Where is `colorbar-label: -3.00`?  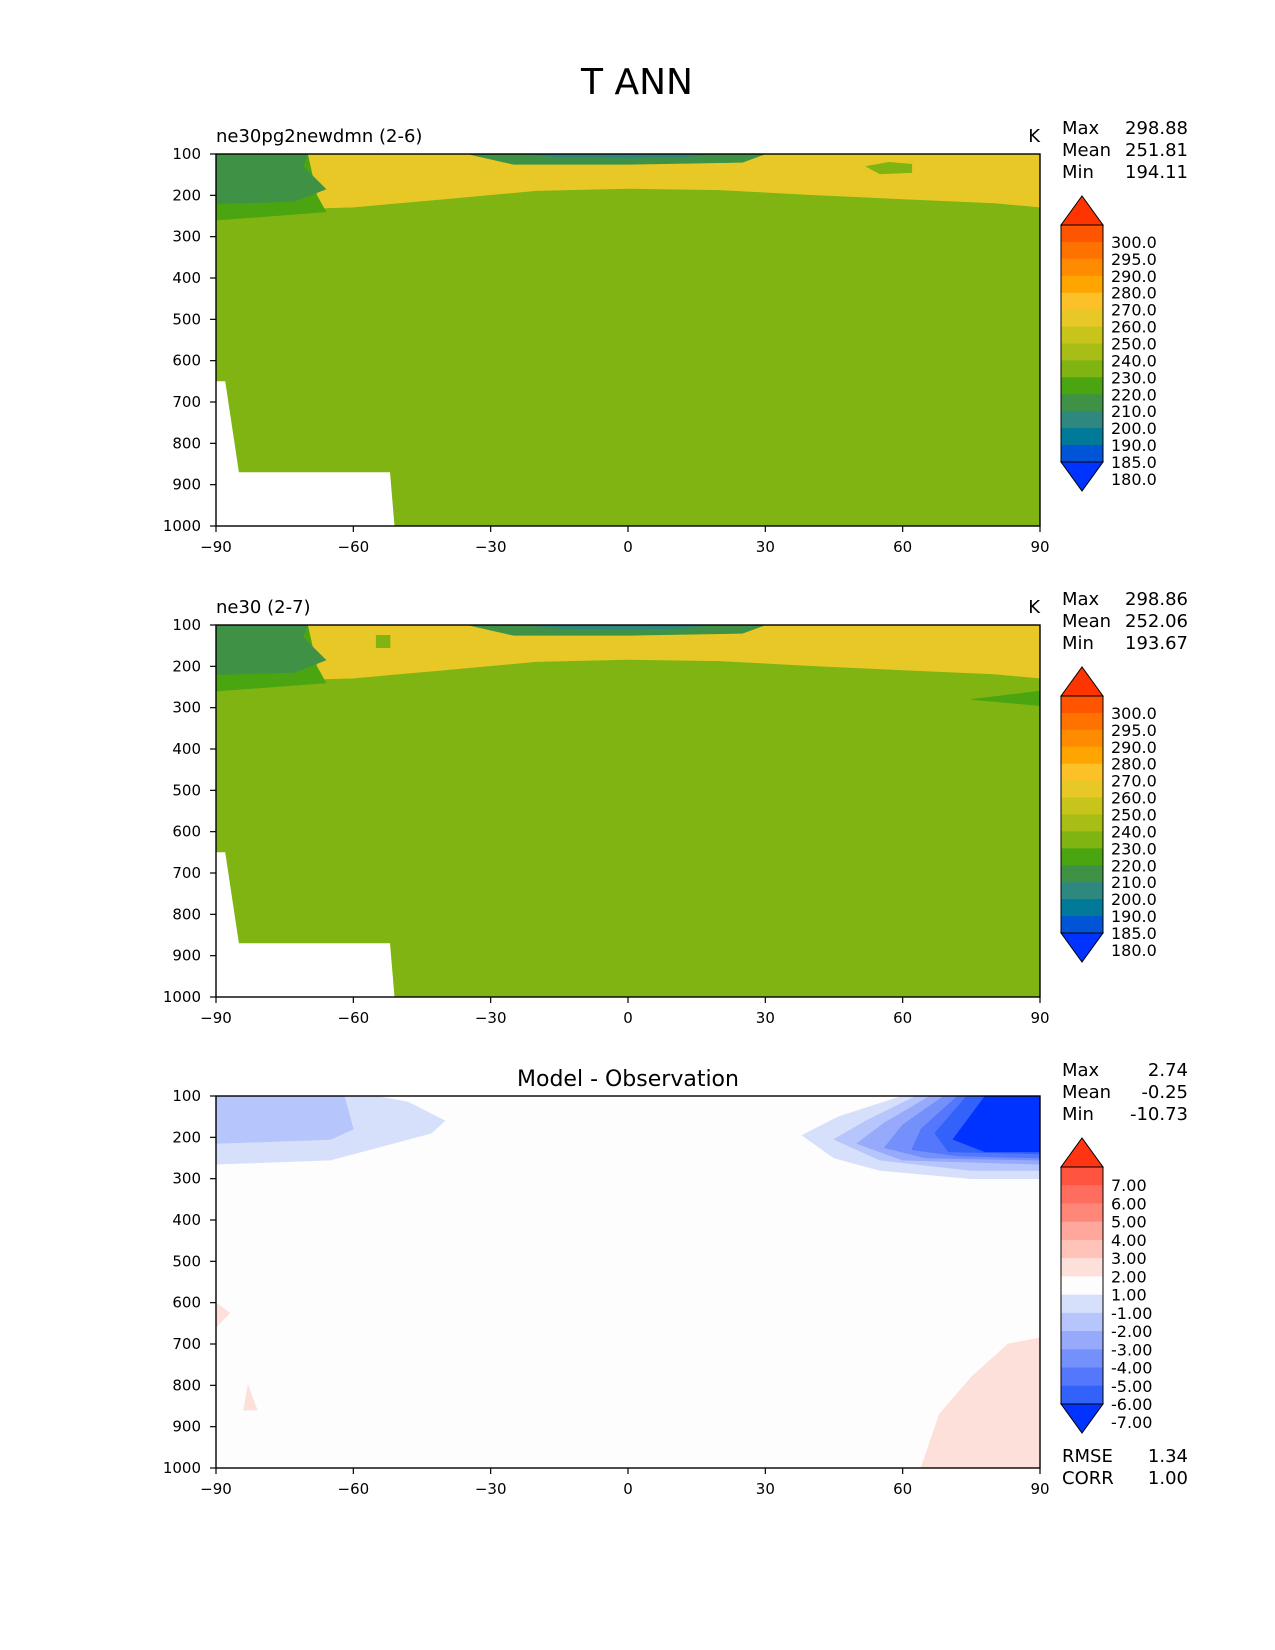 colorbar-label: -3.00 is located at coordinates (1131, 1349).